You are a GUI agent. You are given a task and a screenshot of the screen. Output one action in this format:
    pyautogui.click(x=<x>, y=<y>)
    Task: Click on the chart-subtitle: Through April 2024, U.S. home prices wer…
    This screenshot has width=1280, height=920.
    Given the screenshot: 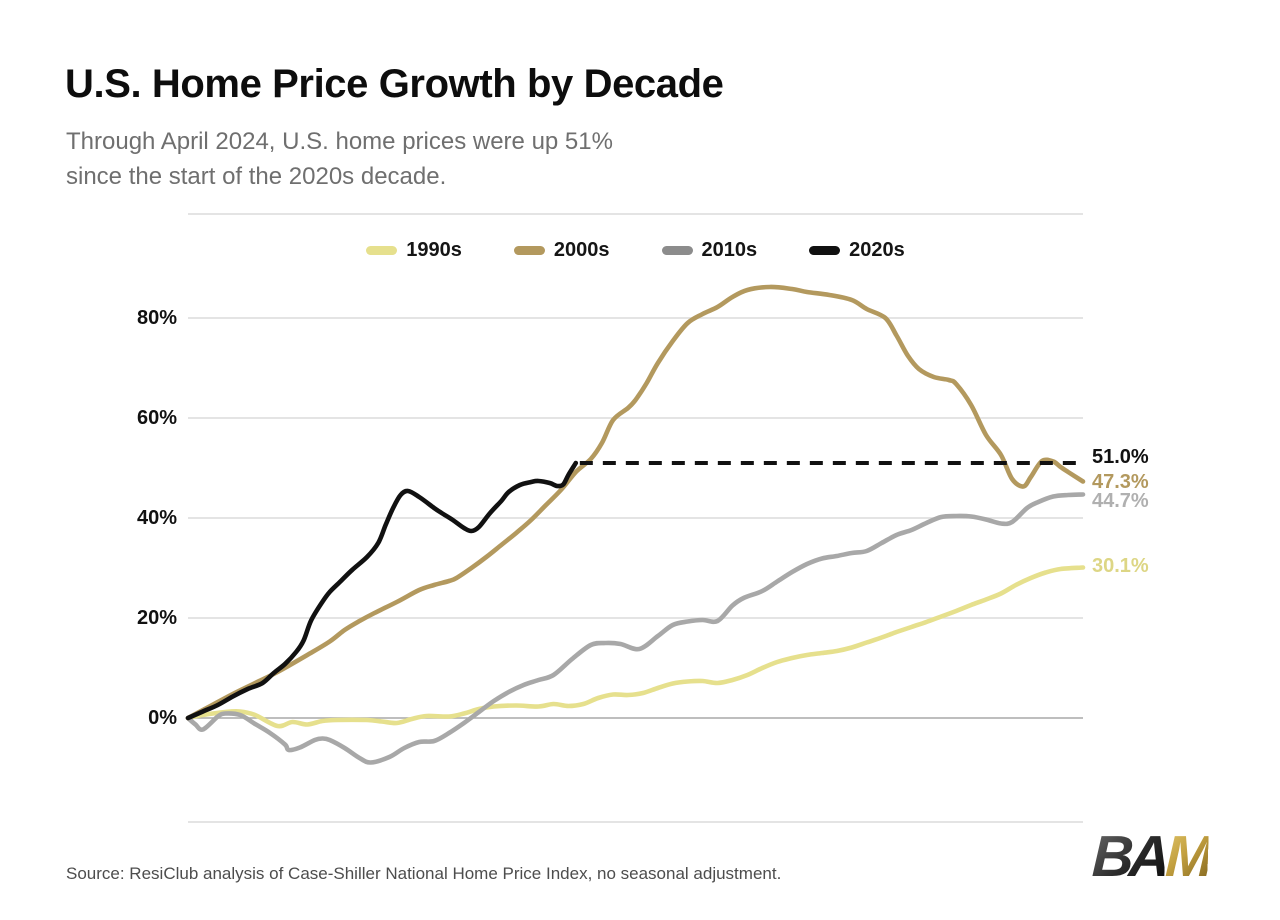 What is the action you would take?
    pyautogui.click(x=339, y=159)
    